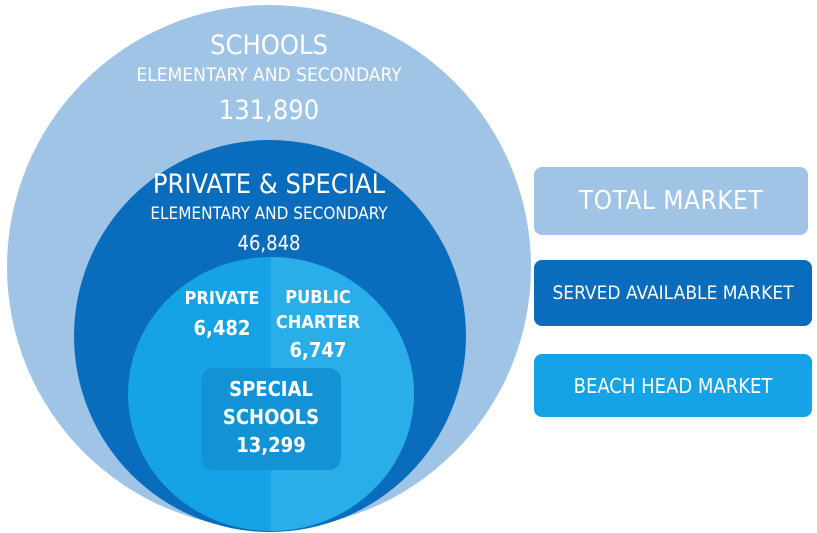  I want to click on schools-title: SCHOOLS, so click(269, 45).